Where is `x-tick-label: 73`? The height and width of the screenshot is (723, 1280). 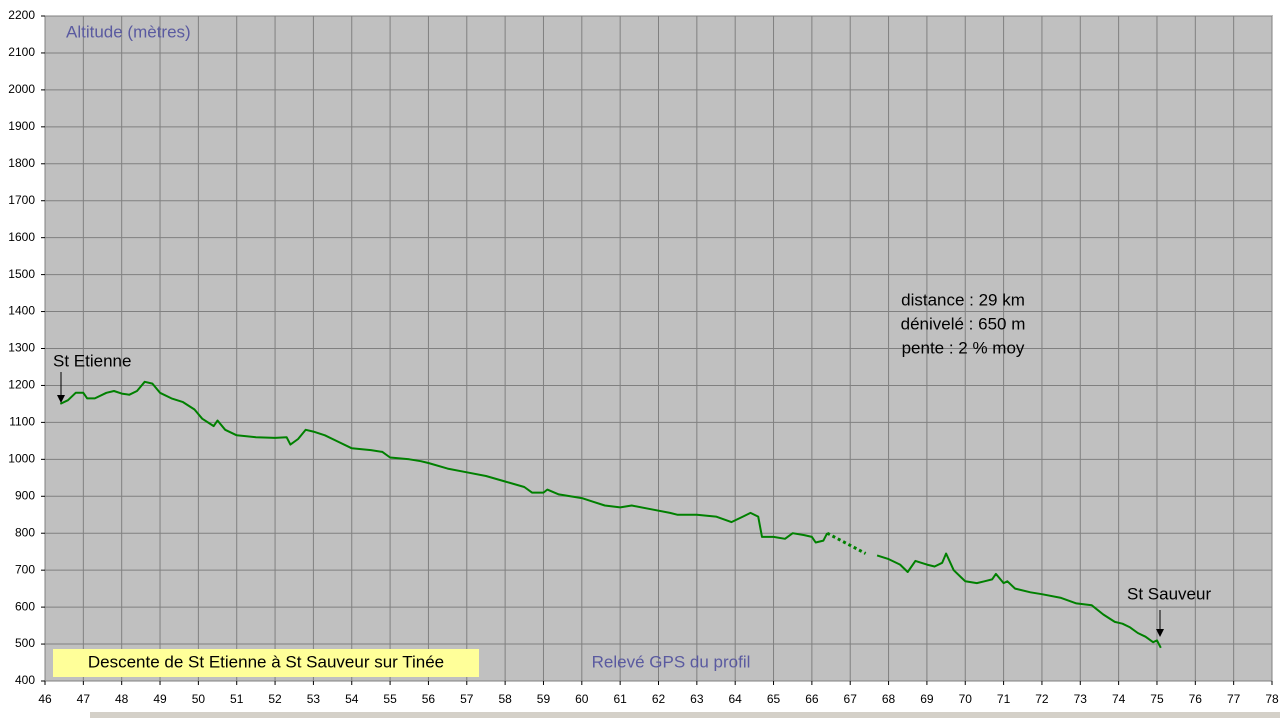
x-tick-label: 73 is located at coordinates (1081, 699).